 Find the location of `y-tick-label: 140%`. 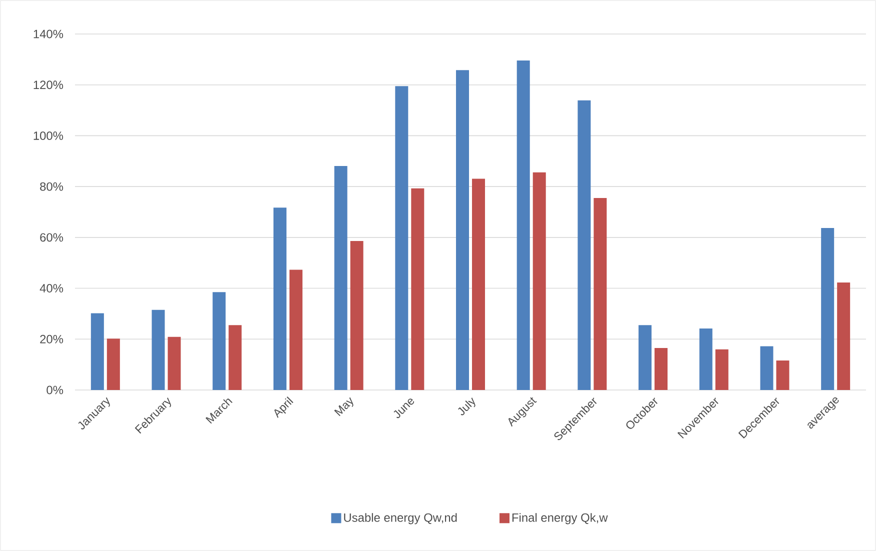

y-tick-label: 140% is located at coordinates (49, 34).